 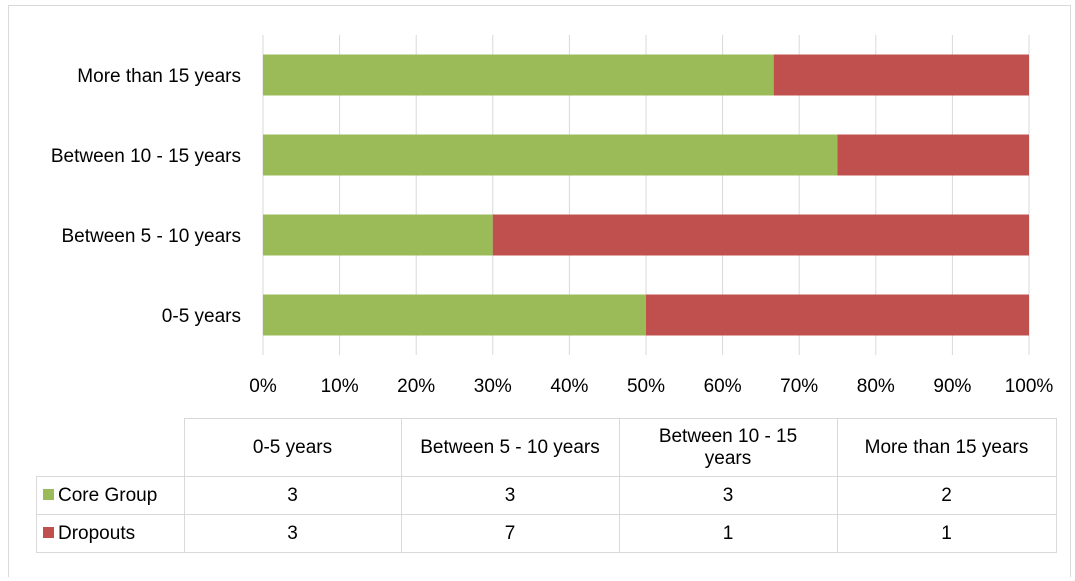 I want to click on x-tick-label: 40%, so click(x=569, y=386).